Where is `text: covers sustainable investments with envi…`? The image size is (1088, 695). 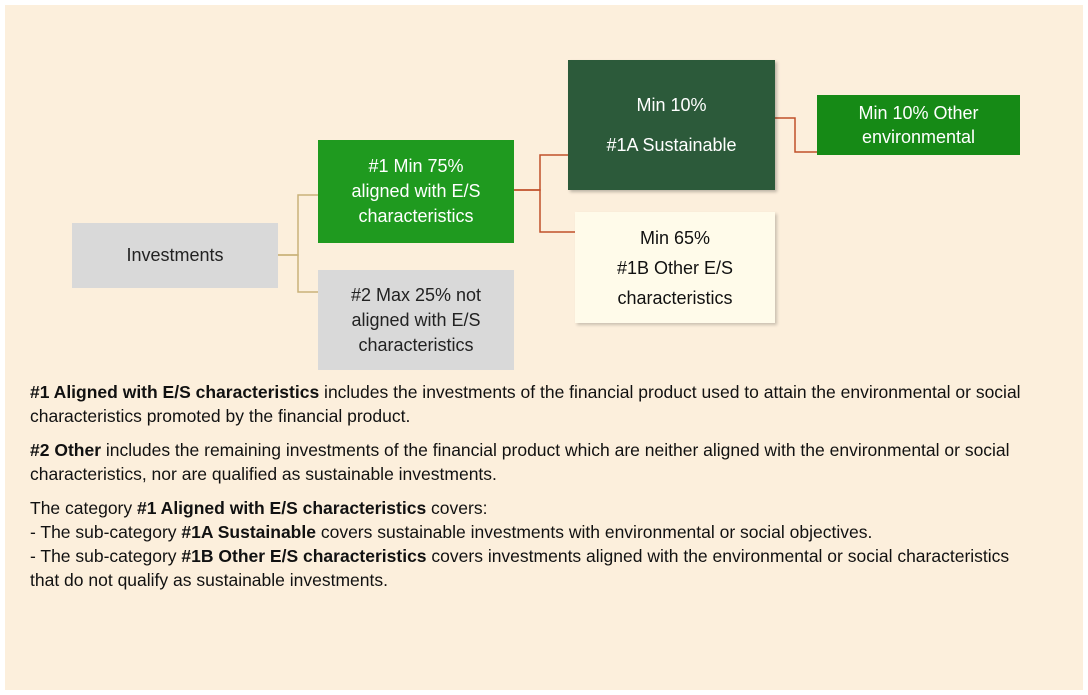
text: covers sustainable investments with envi… is located at coordinates (594, 532).